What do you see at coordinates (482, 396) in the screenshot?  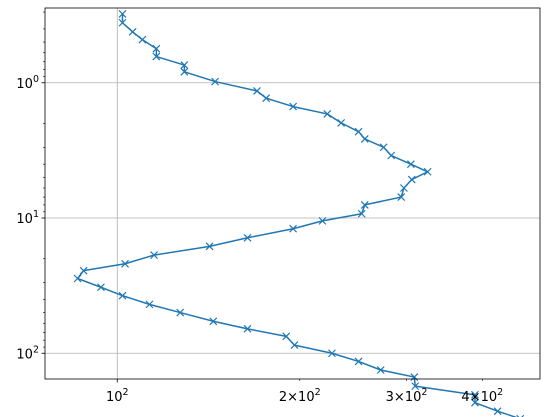 I see `tick-label: 4×102` at bounding box center [482, 396].